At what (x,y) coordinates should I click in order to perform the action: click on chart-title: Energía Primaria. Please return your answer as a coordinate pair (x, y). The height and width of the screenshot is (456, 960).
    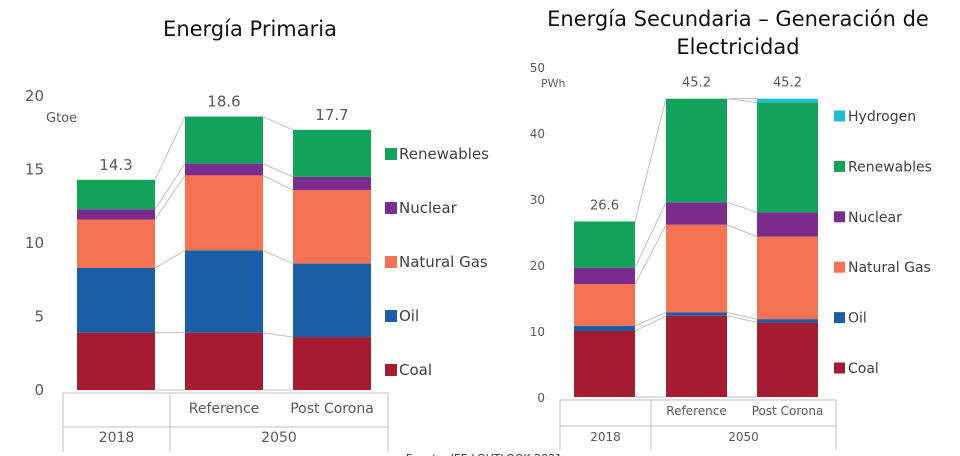
    Looking at the image, I should click on (250, 29).